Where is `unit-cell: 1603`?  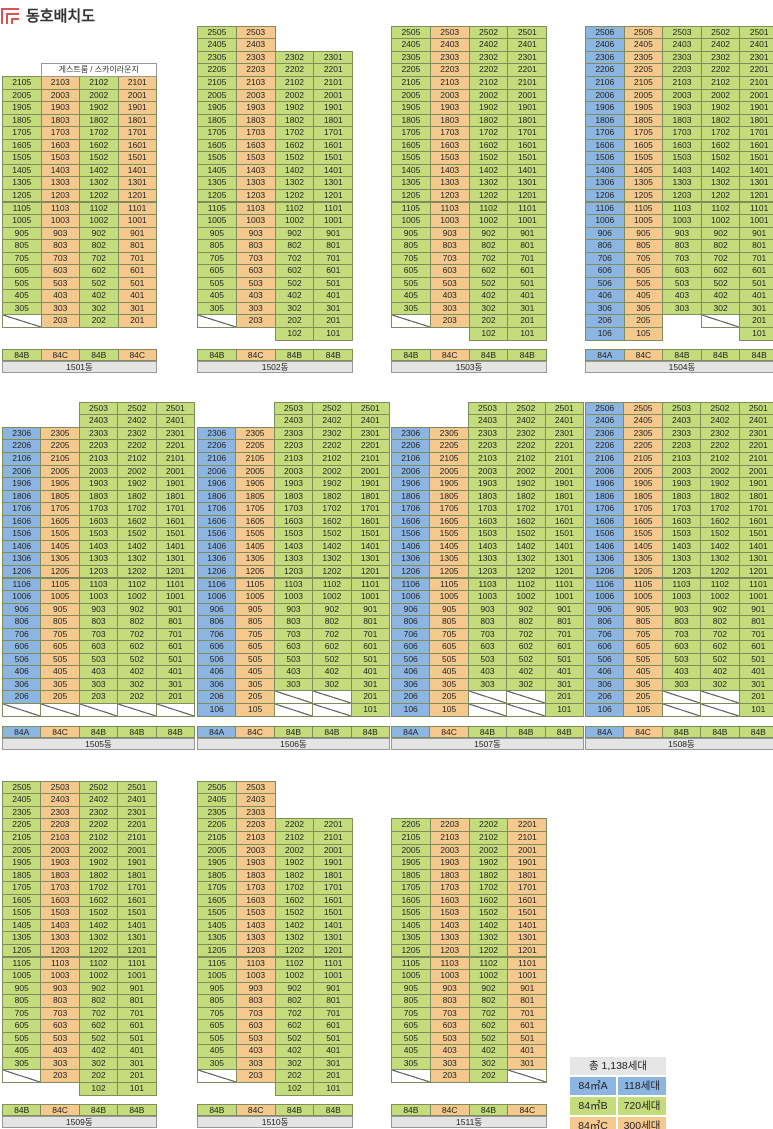
unit-cell: 1603 is located at coordinates (449, 900).